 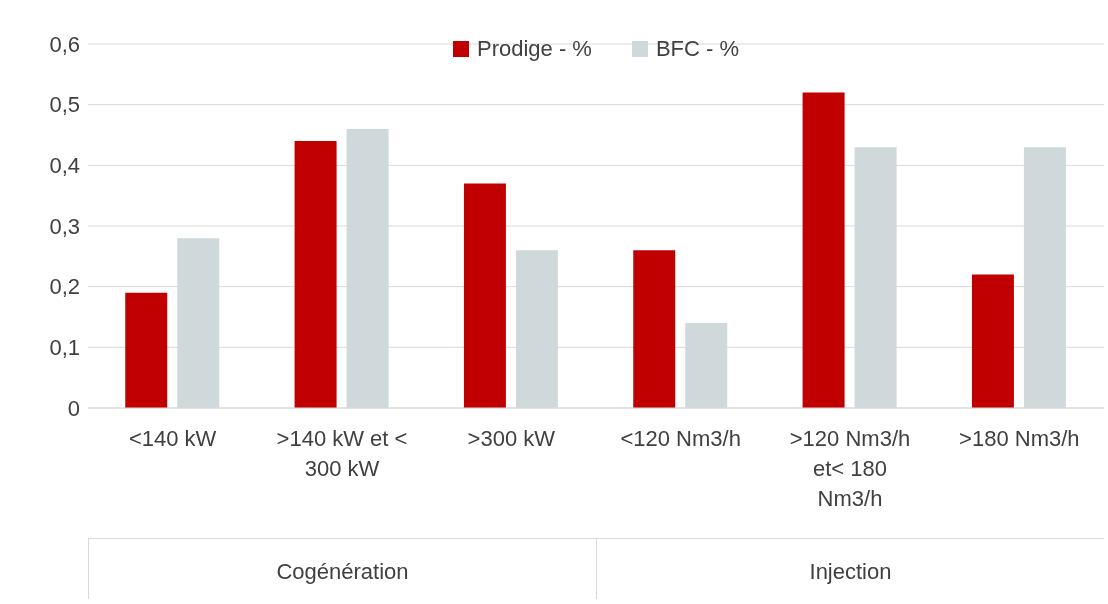 What do you see at coordinates (697, 49) in the screenshot?
I see `legend-label: BFC - %` at bounding box center [697, 49].